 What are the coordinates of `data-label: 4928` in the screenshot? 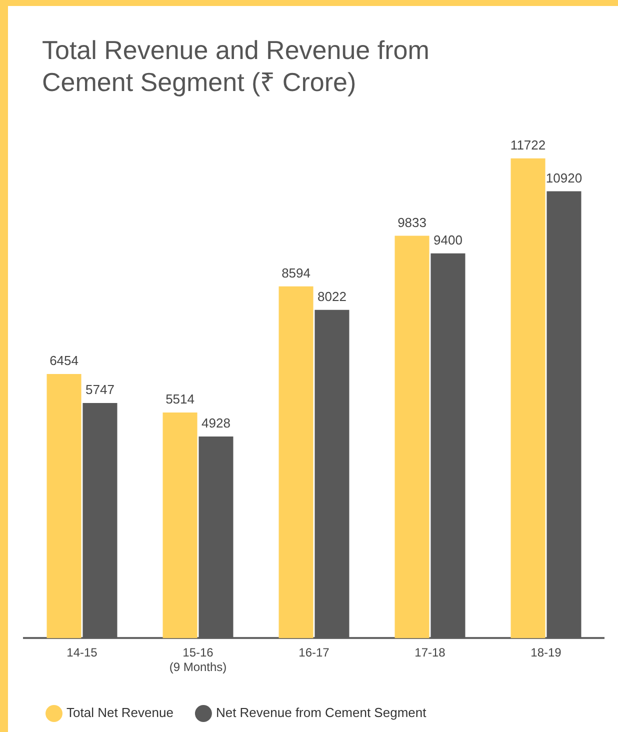 It's located at (216, 423).